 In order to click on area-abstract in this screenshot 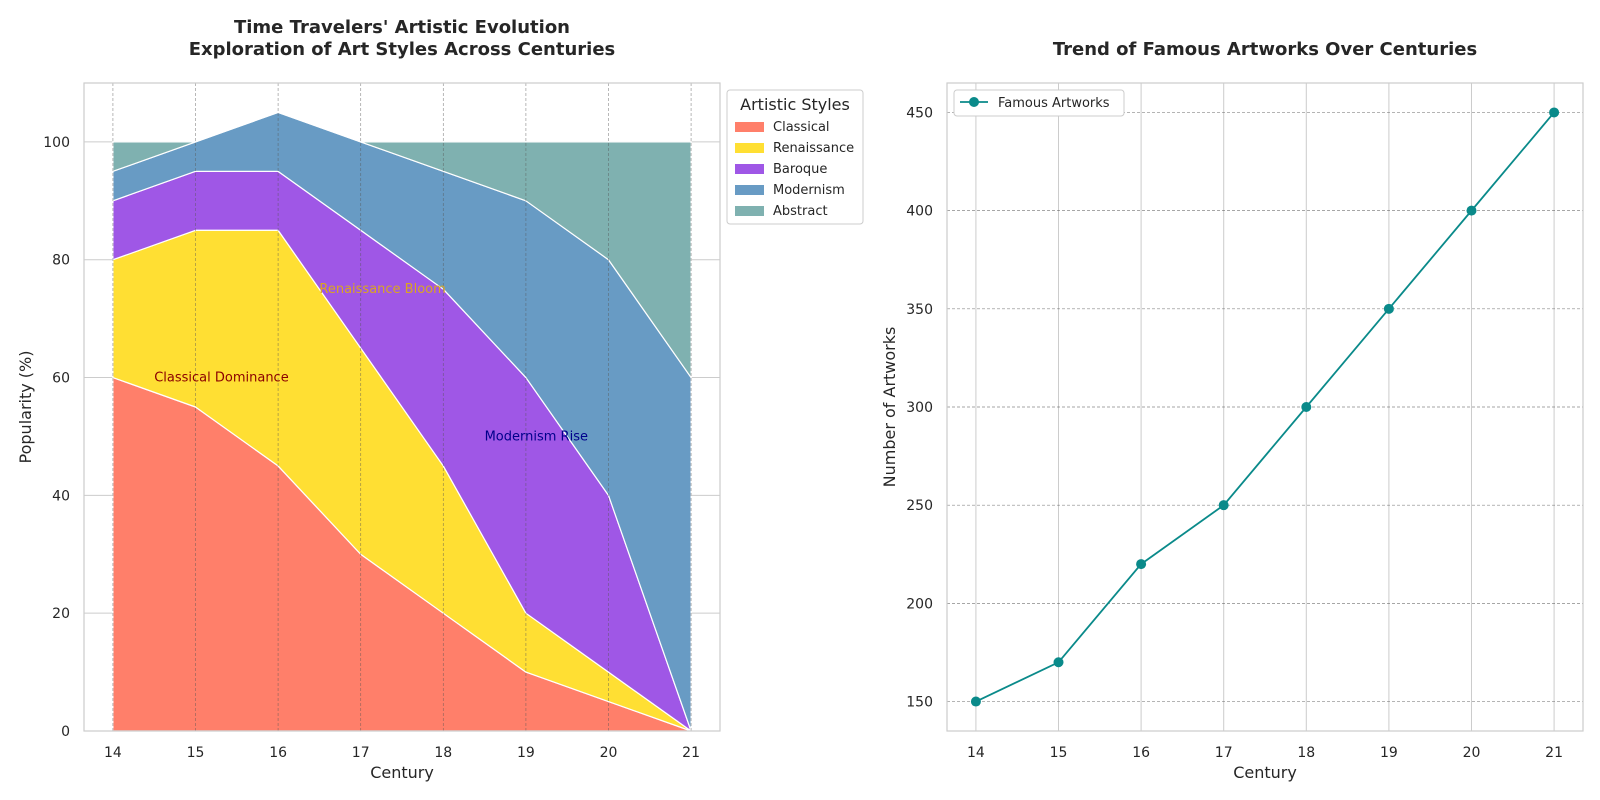, I will do `click(402, 245)`.